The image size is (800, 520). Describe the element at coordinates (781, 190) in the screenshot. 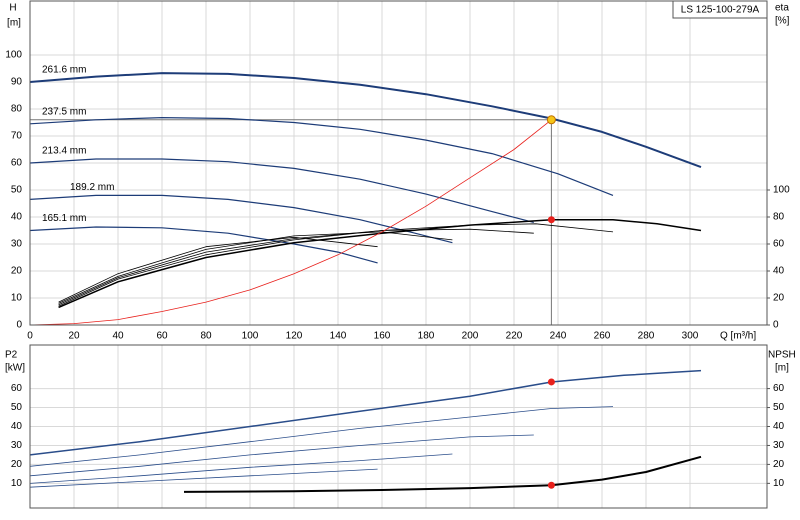

I see `y2-tick-label: 100` at that location.